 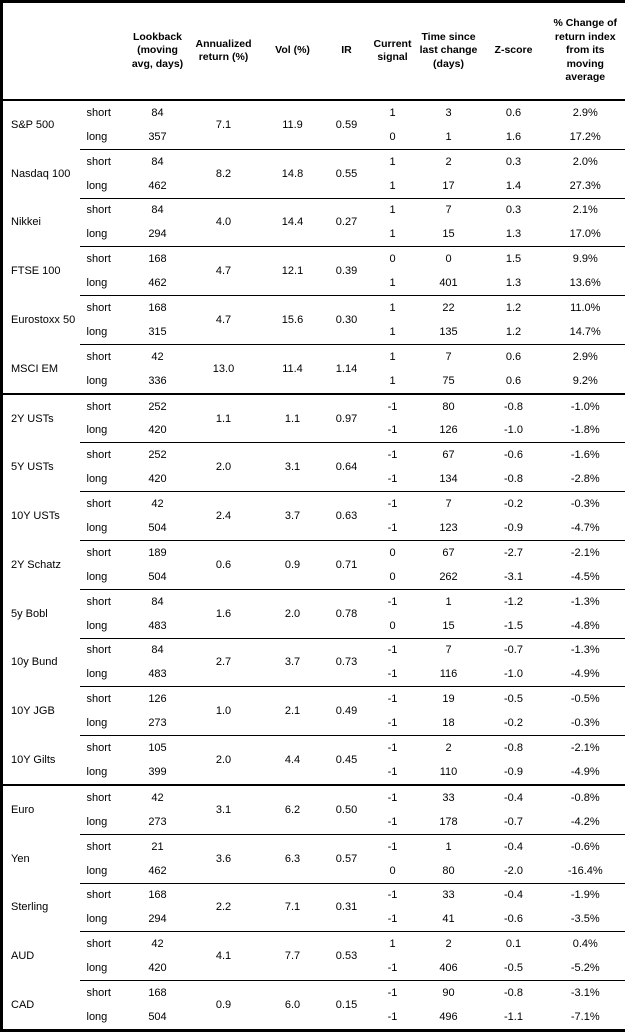 What do you see at coordinates (585, 895) in the screenshot?
I see `pct-change-value: -1.9%` at bounding box center [585, 895].